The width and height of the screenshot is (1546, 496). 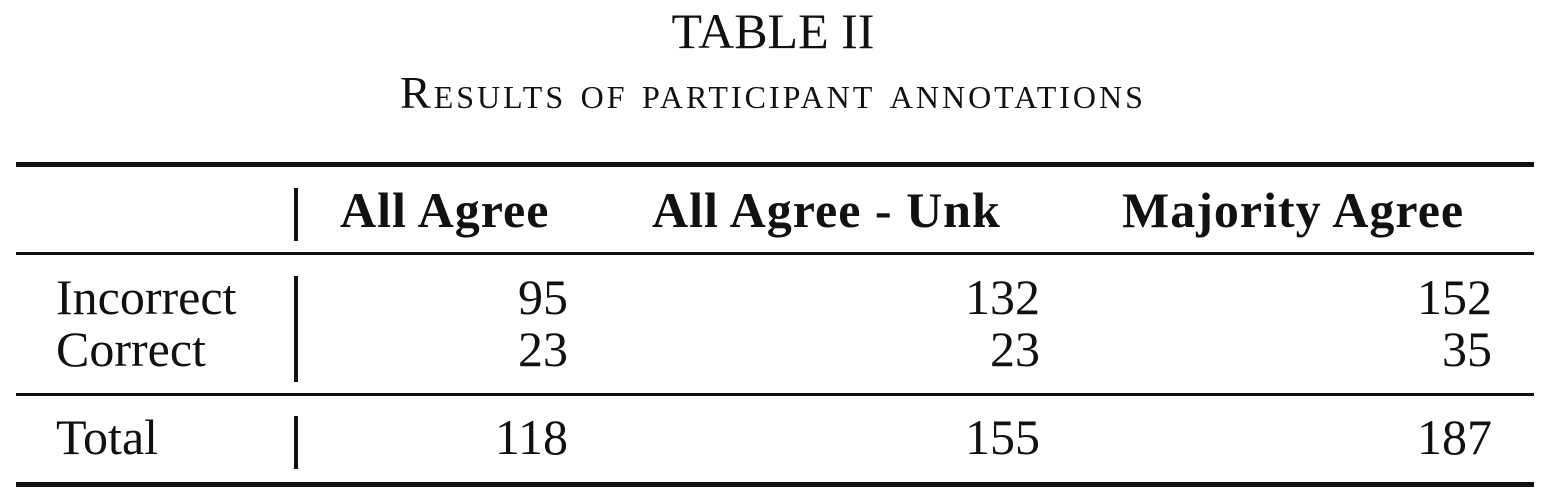 What do you see at coordinates (775, 253) in the screenshot?
I see `header-rule` at bounding box center [775, 253].